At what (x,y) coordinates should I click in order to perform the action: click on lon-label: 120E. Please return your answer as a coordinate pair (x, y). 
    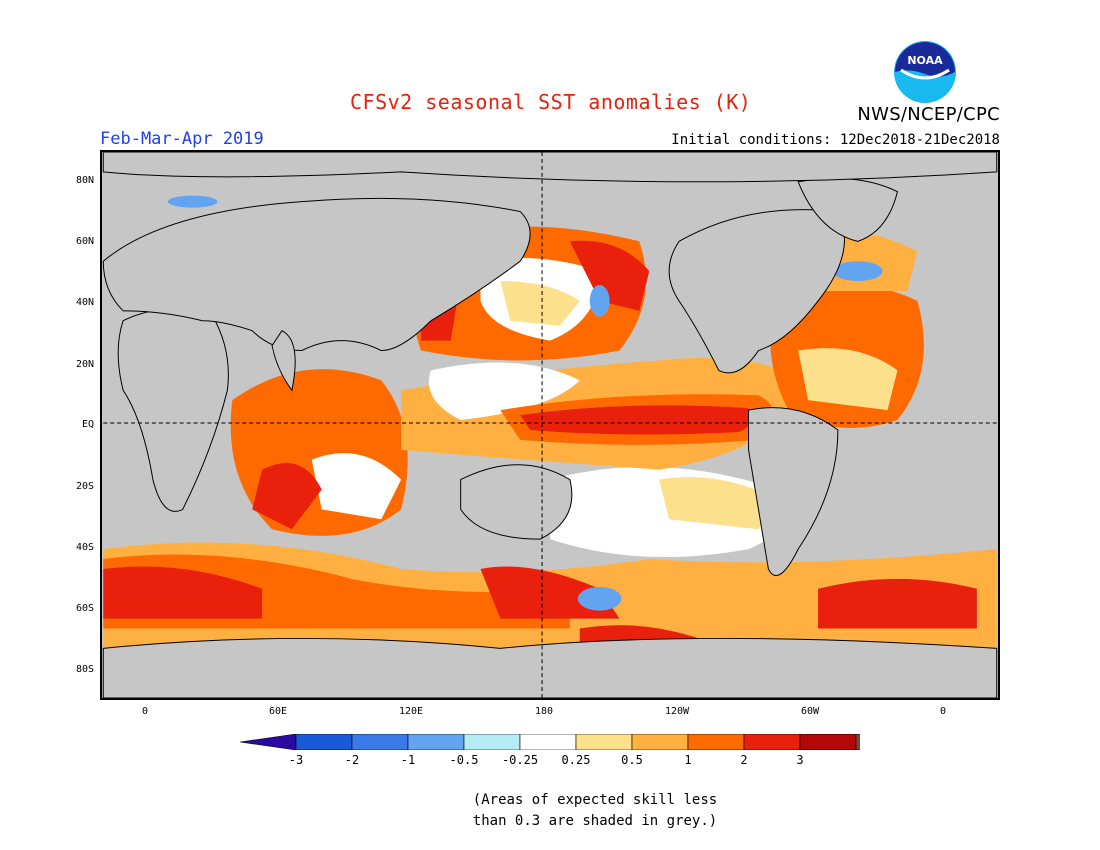
    Looking at the image, I should click on (411, 711).